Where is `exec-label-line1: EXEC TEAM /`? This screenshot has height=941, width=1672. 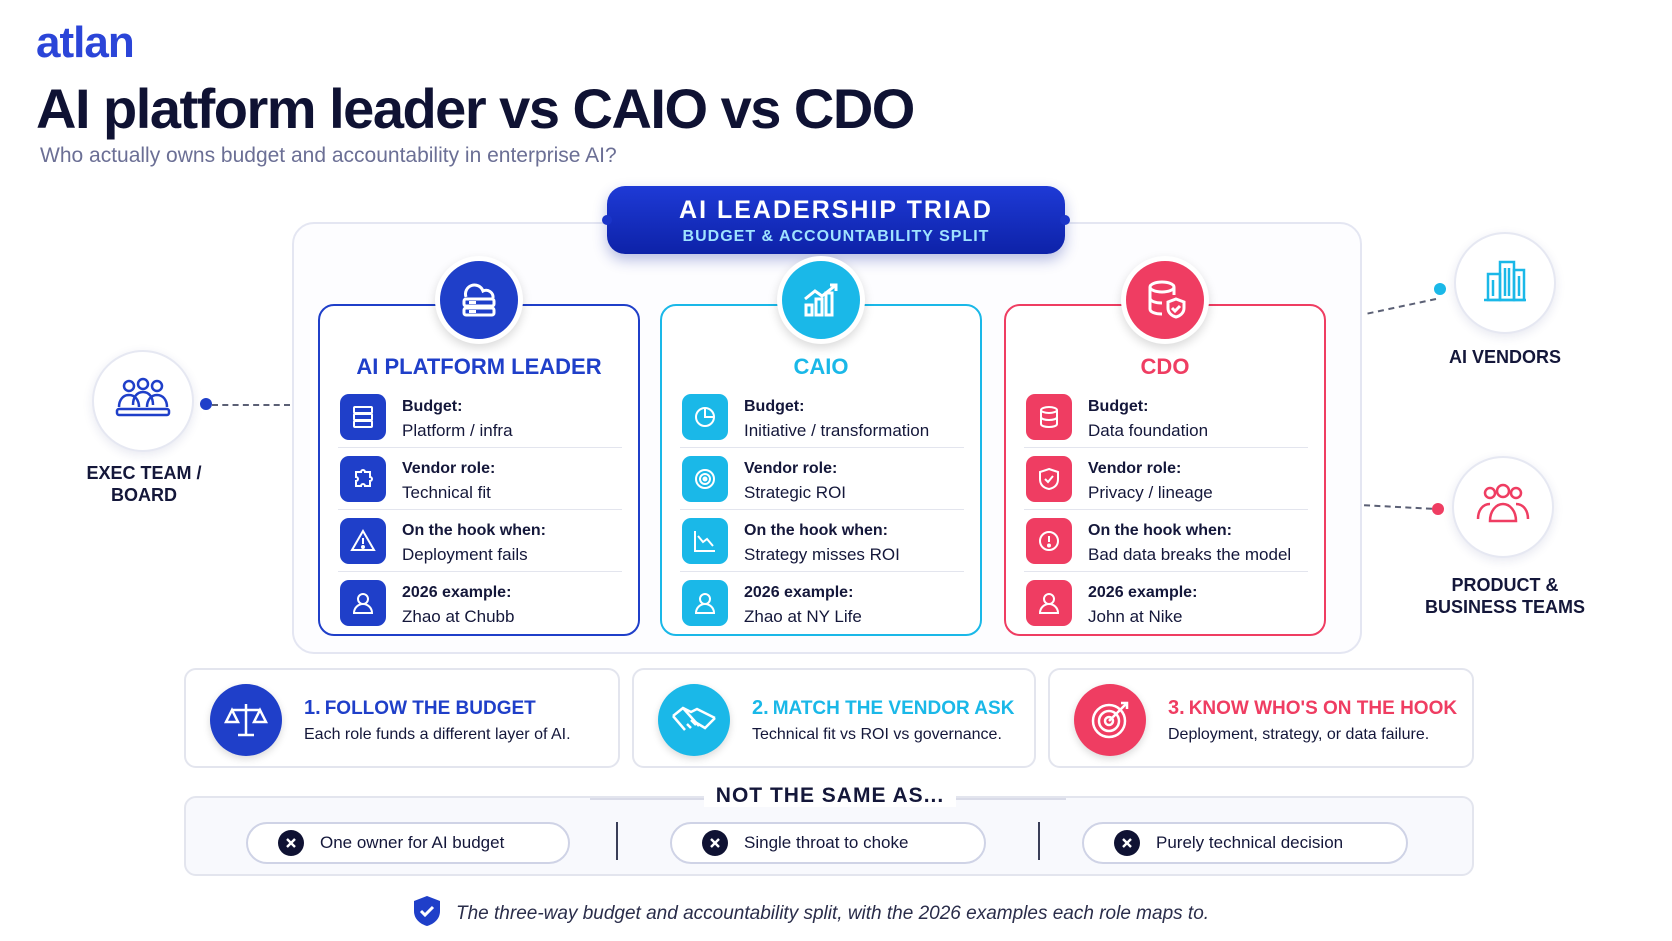
exec-label-line1: EXEC TEAM / is located at coordinates (144, 473).